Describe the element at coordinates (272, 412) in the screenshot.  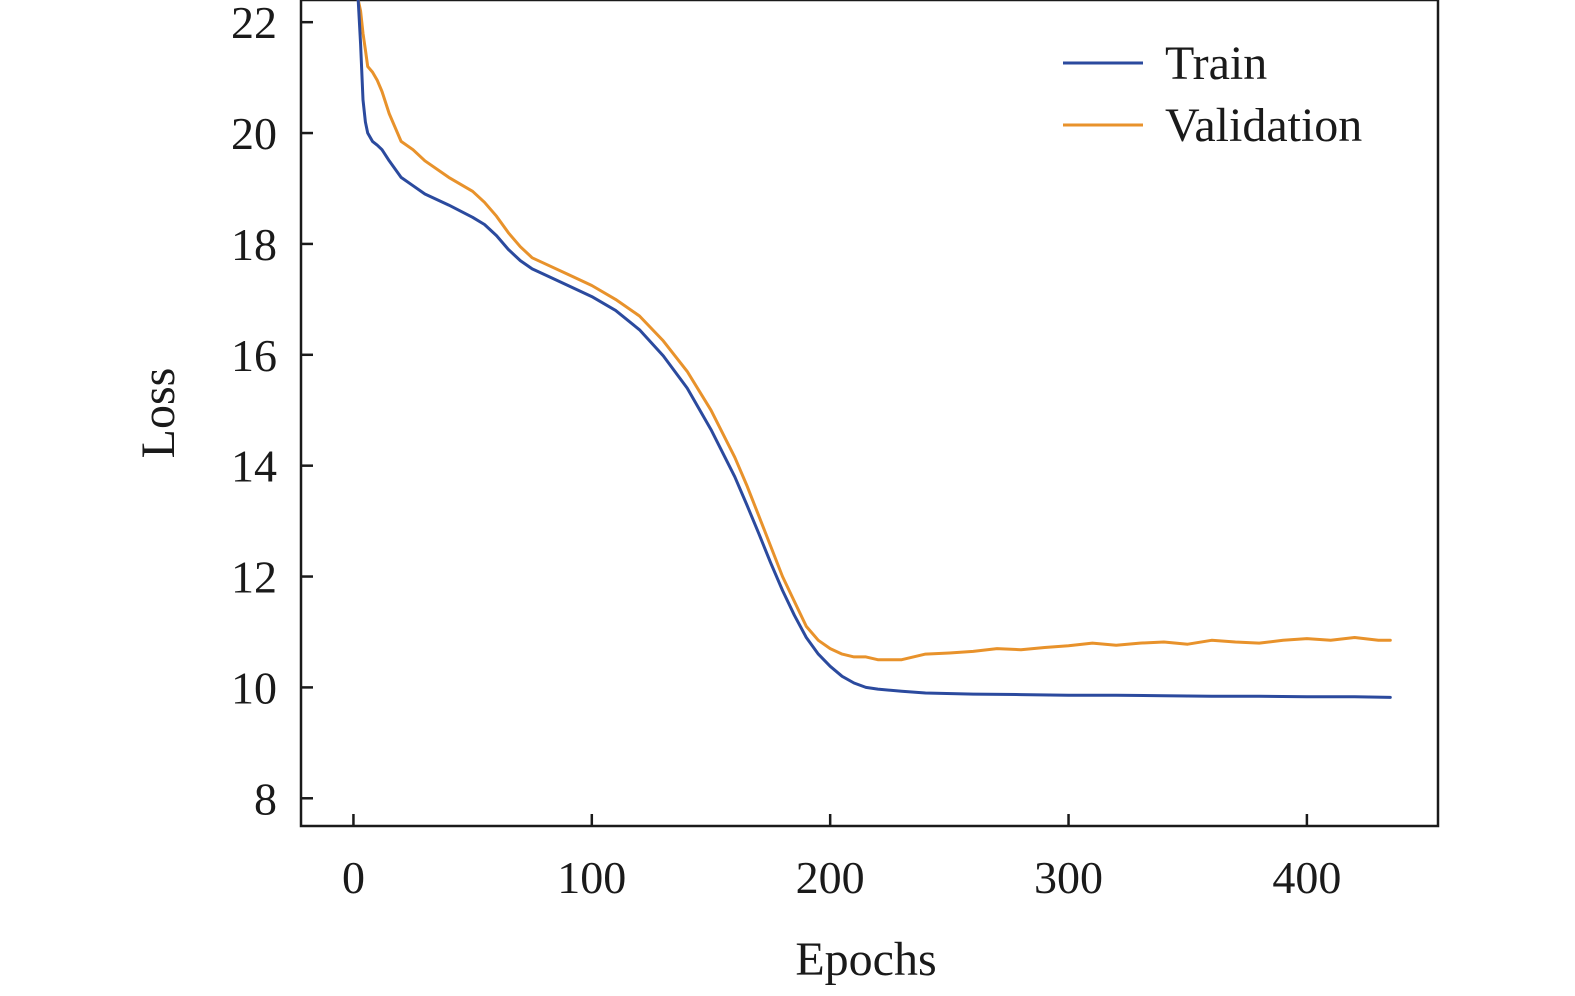
I see `y-axis: 8 10 12 14 16 18 20 22` at that location.